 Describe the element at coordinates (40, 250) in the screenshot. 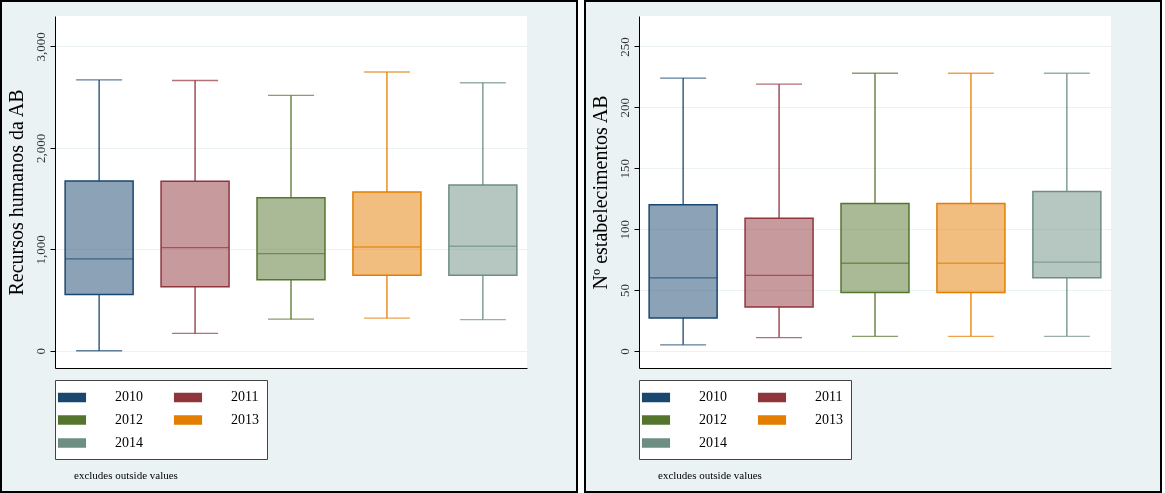

I see `y-tick-label: 1,000` at that location.